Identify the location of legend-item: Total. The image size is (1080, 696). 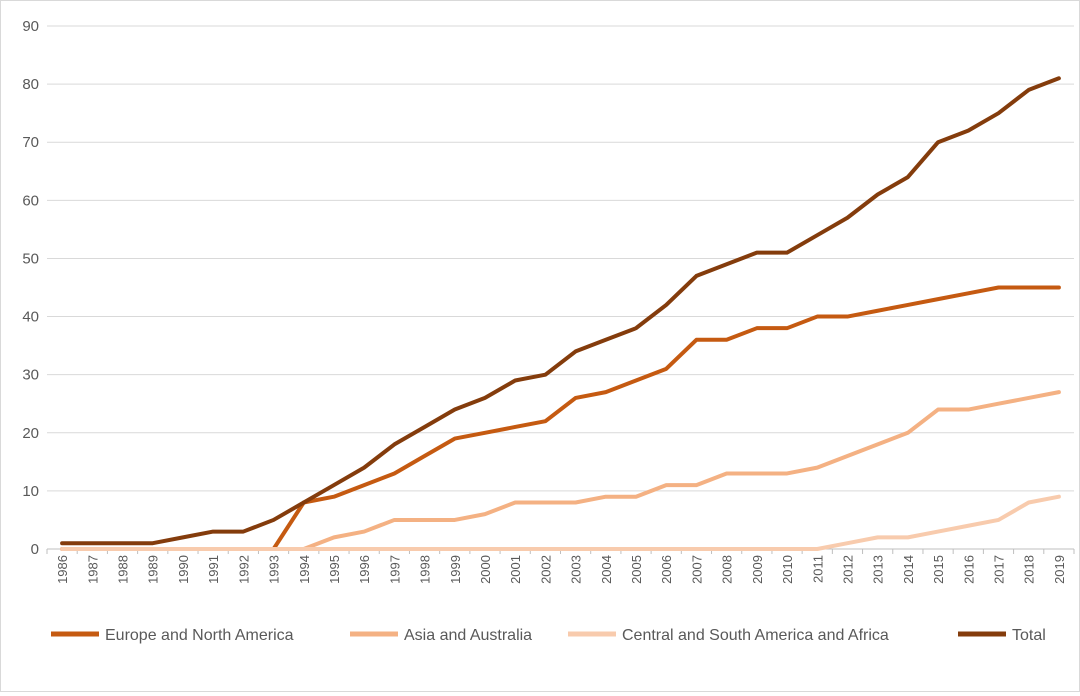
(1002, 635).